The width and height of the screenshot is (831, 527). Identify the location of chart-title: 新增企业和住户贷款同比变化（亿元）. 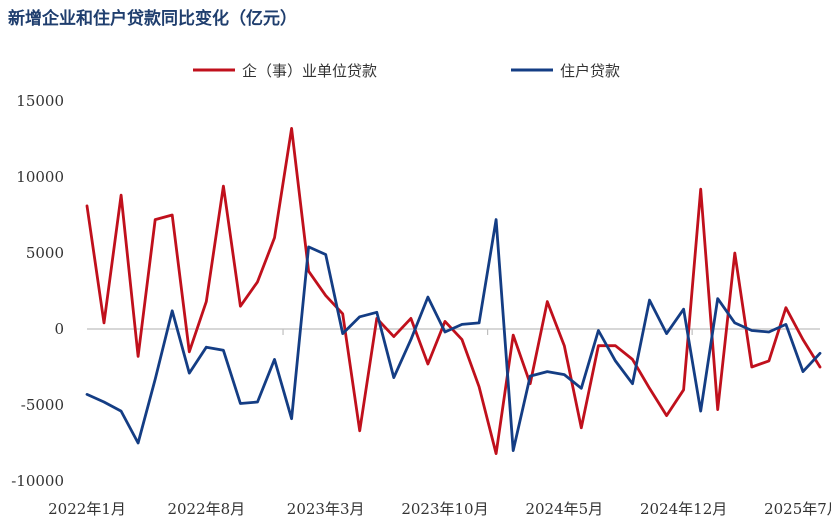
(152, 19).